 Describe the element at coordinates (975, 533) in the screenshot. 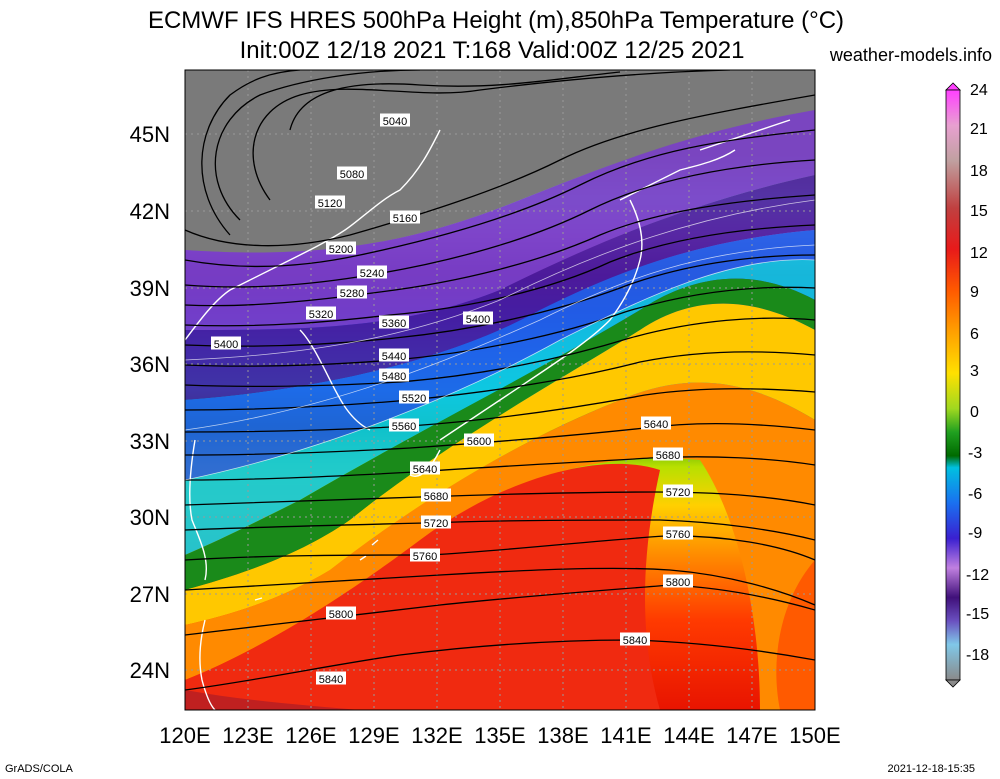

I see `colorbar-label: -9` at that location.